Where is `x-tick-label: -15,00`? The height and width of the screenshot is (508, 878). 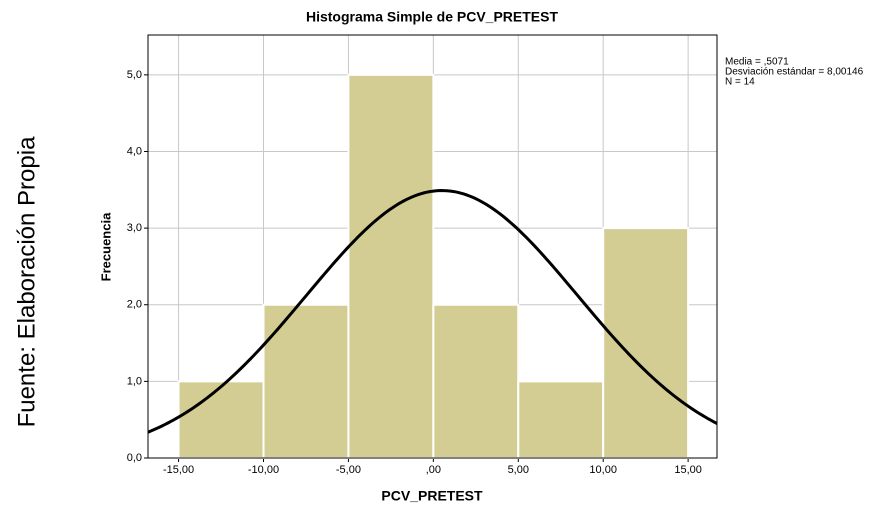 x-tick-label: -15,00 is located at coordinates (178, 470).